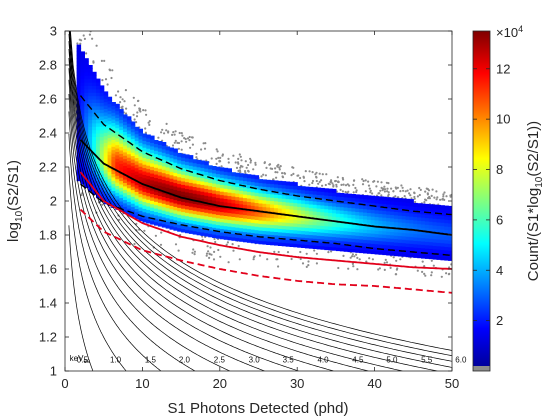 This screenshot has width=560, height=420. Describe the element at coordinates (499, 270) in the screenshot. I see `colorbar-tick-label: 4` at that location.